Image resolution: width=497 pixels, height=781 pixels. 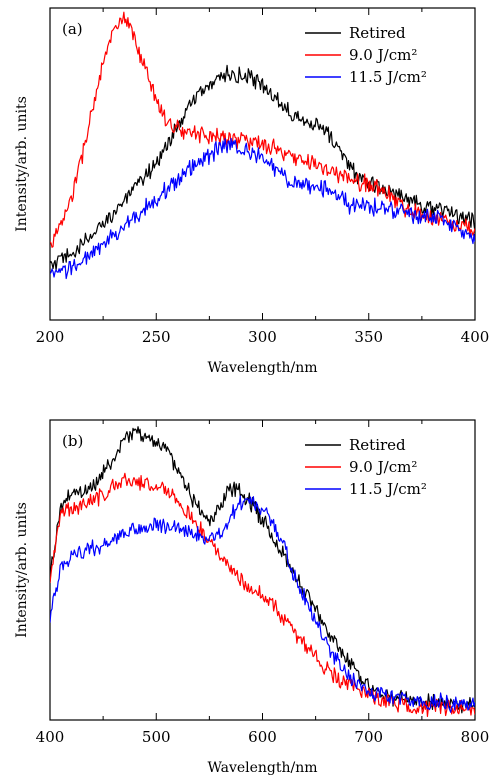 I want to click on x-tick-label: 300, so click(x=262, y=337).